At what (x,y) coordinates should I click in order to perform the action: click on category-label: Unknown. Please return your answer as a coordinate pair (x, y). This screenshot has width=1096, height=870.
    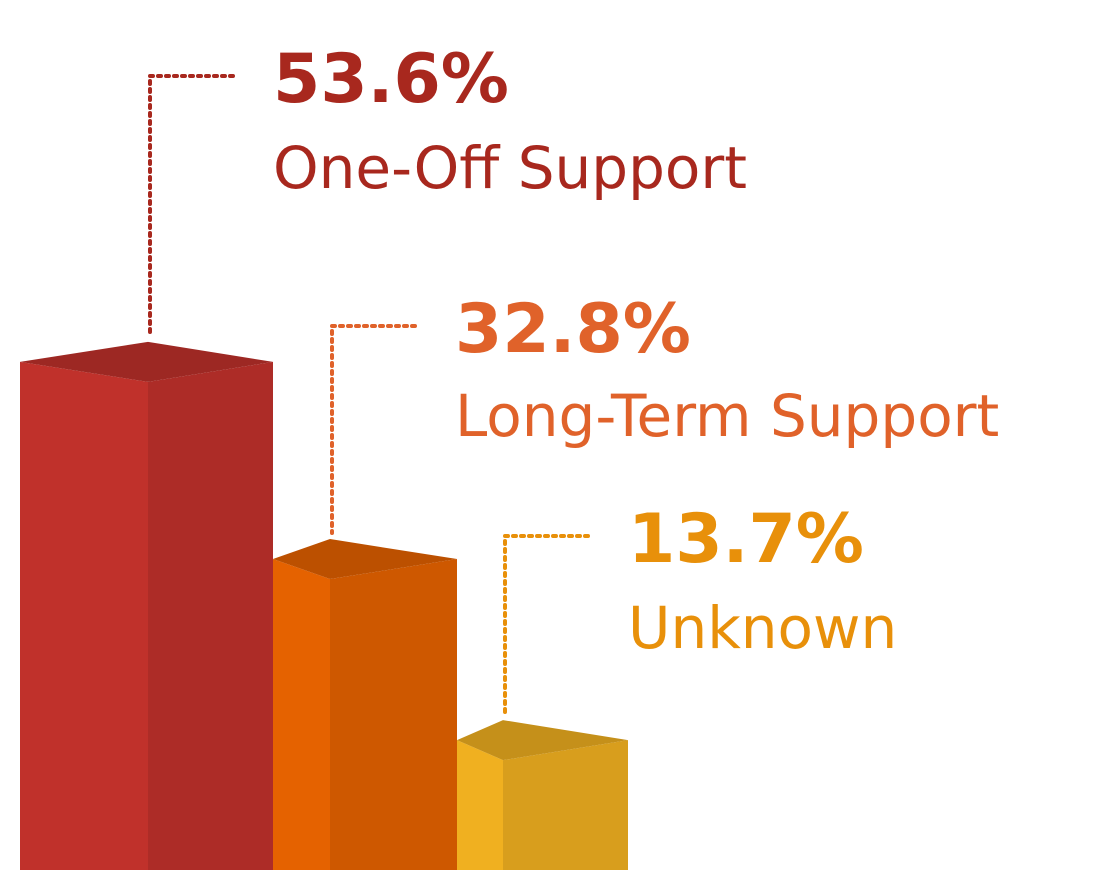
    Looking at the image, I should click on (762, 628).